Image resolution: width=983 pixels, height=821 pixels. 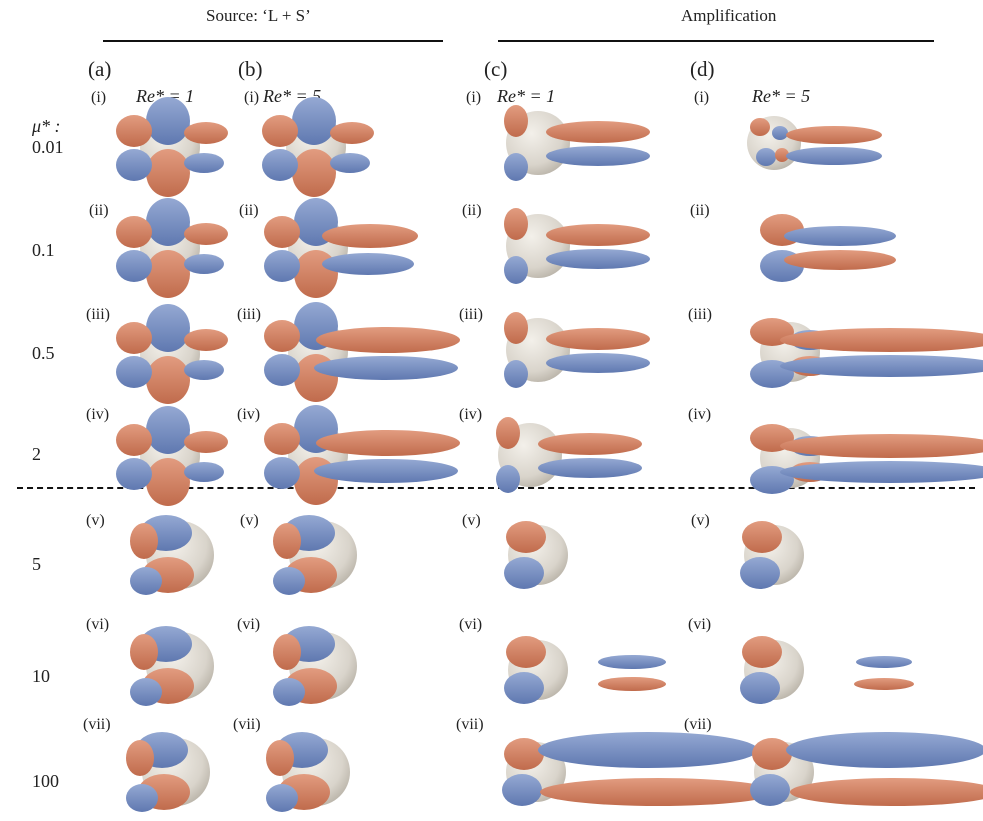 I want to click on re-label-d: Re* = 5, so click(x=781, y=96).